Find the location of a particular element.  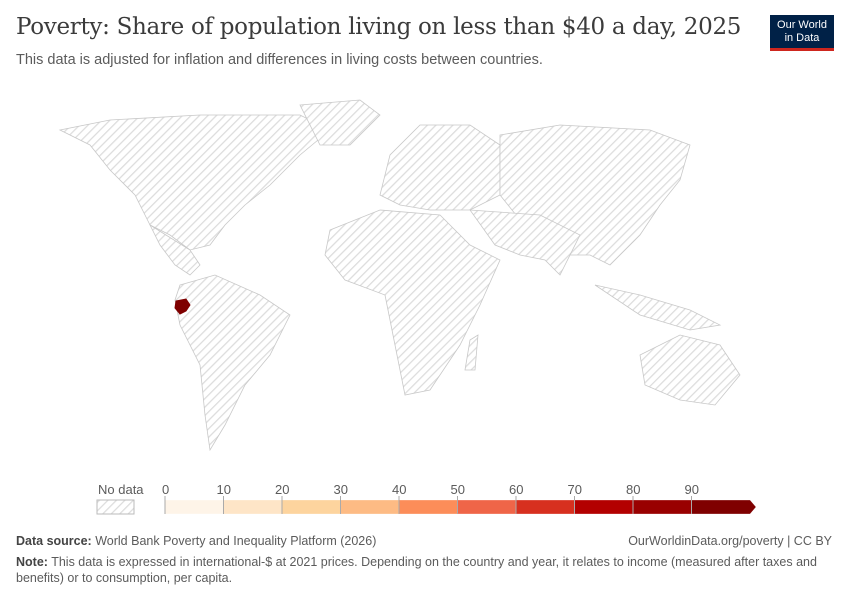

australia is located at coordinates (690, 370).